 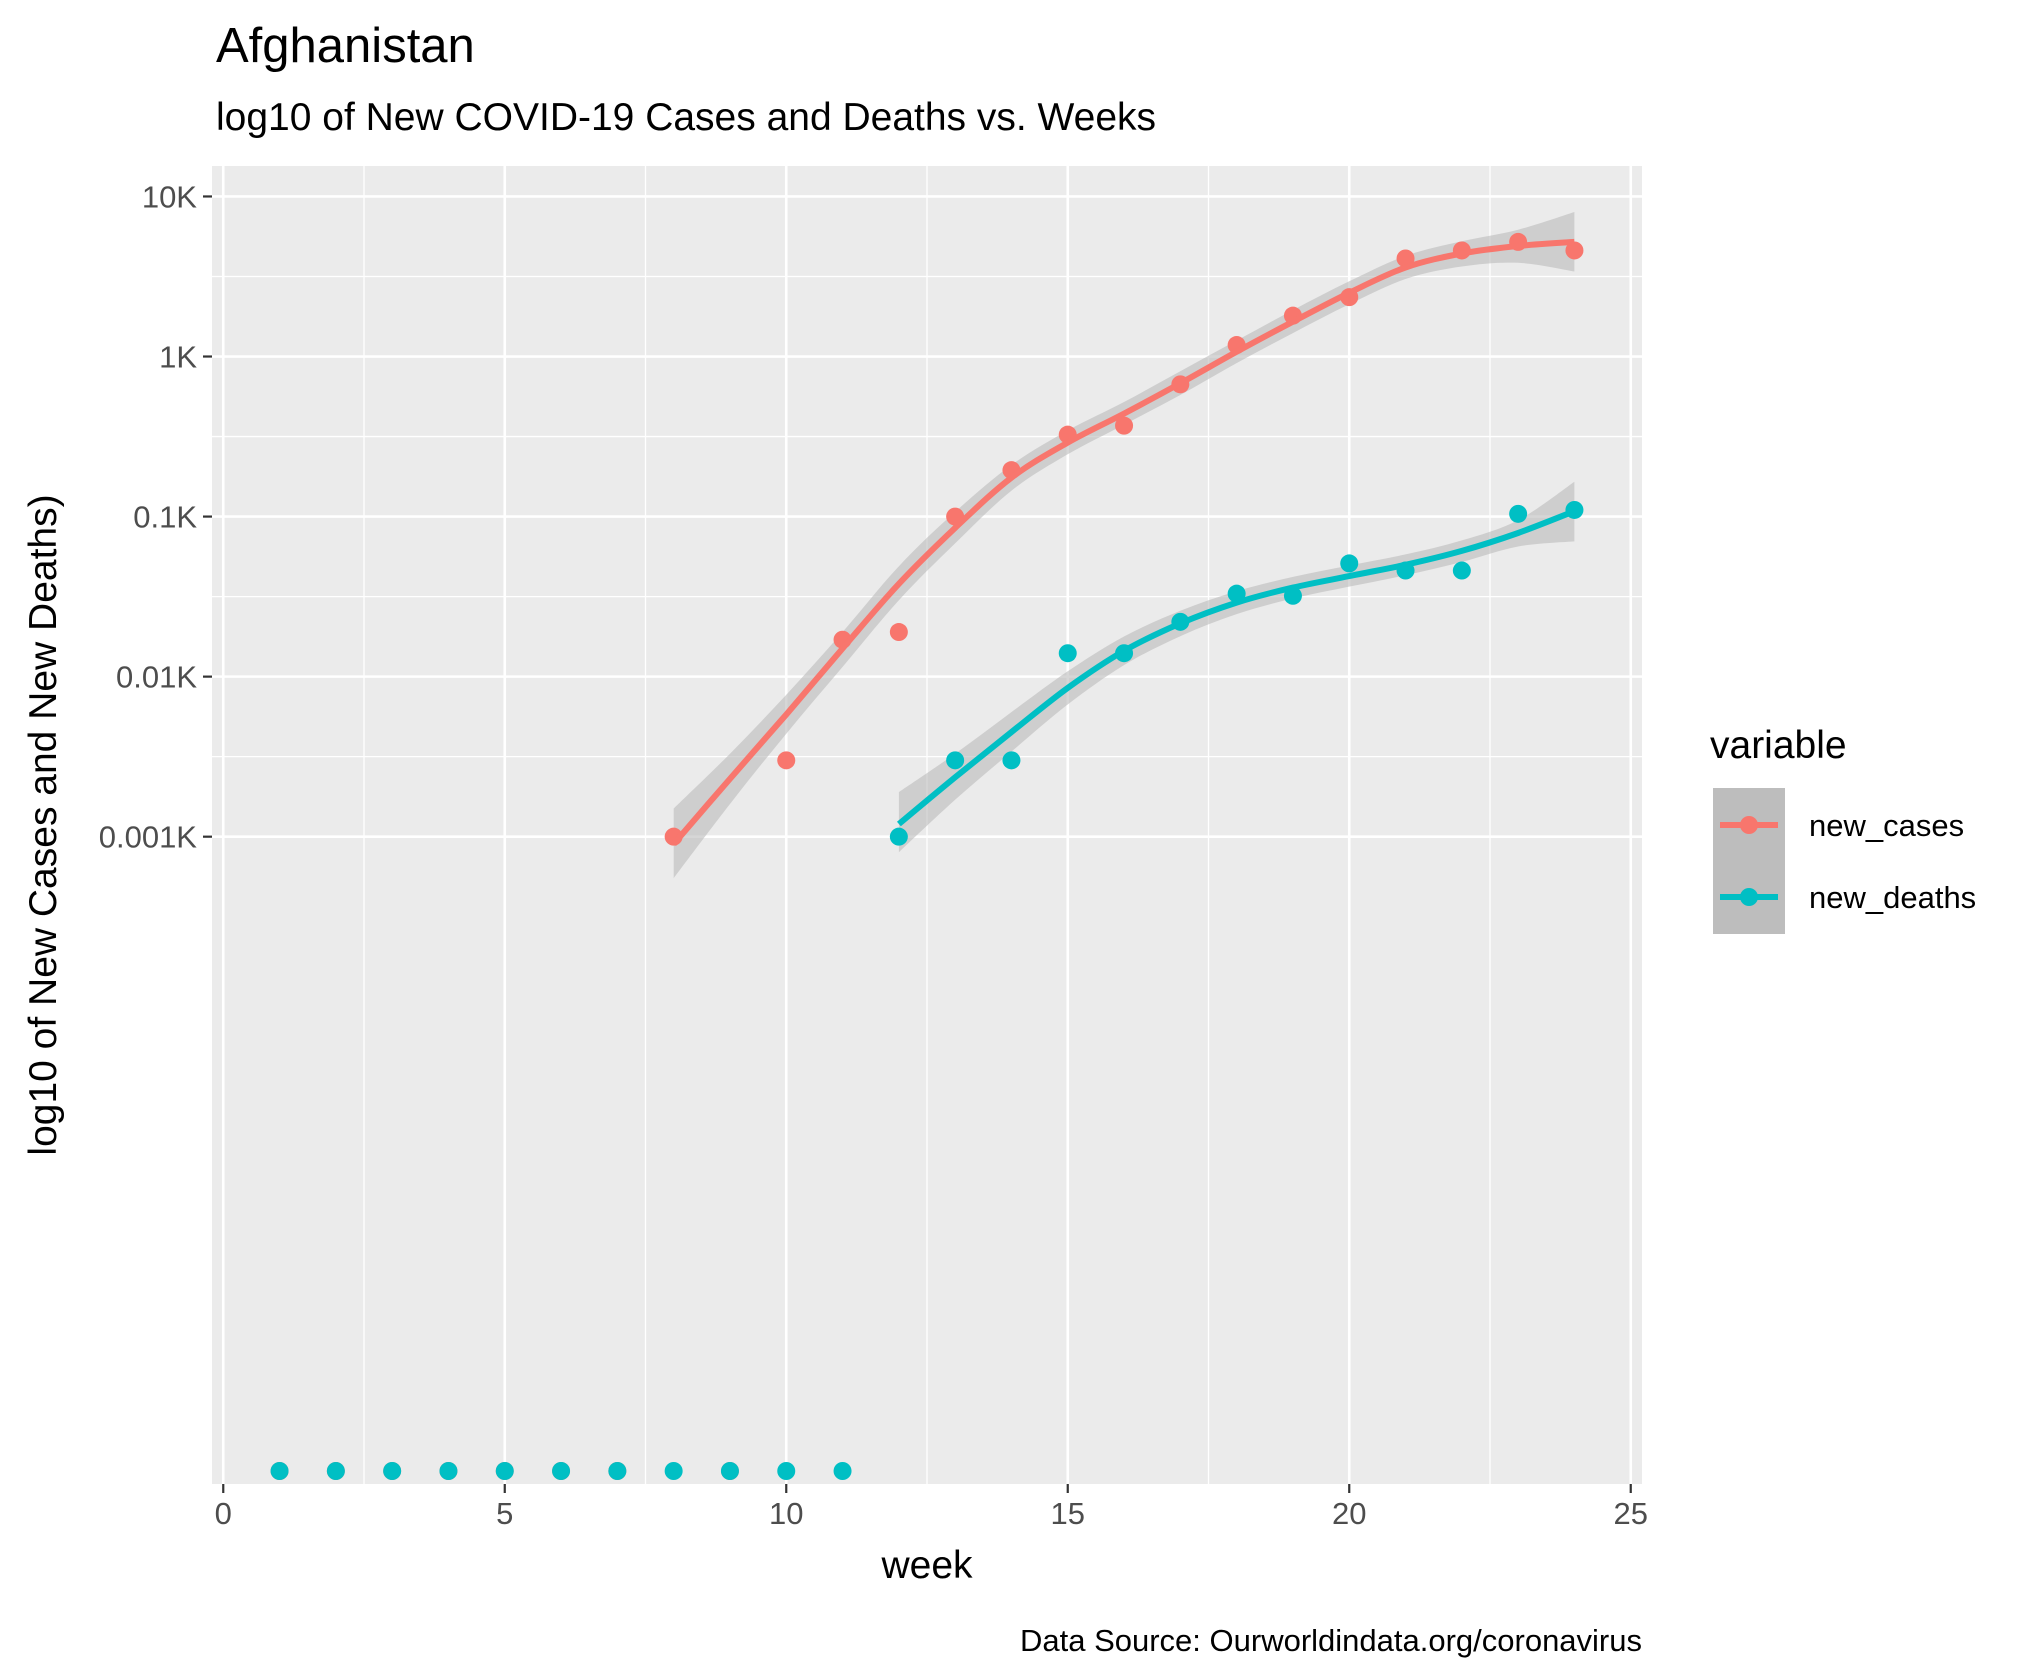 I want to click on y-tick-label: 0.001K, so click(x=148, y=837).